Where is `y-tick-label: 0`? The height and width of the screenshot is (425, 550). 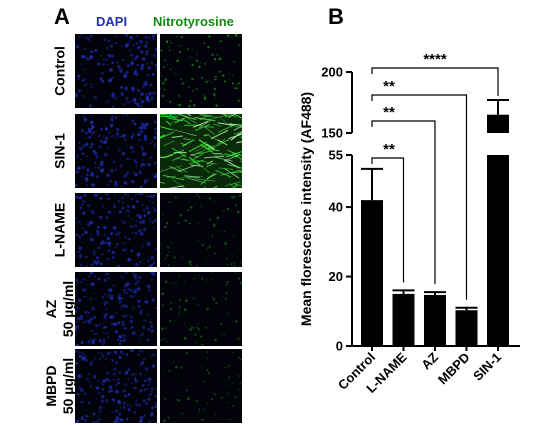
y-tick-label: 0 is located at coordinates (339, 346).